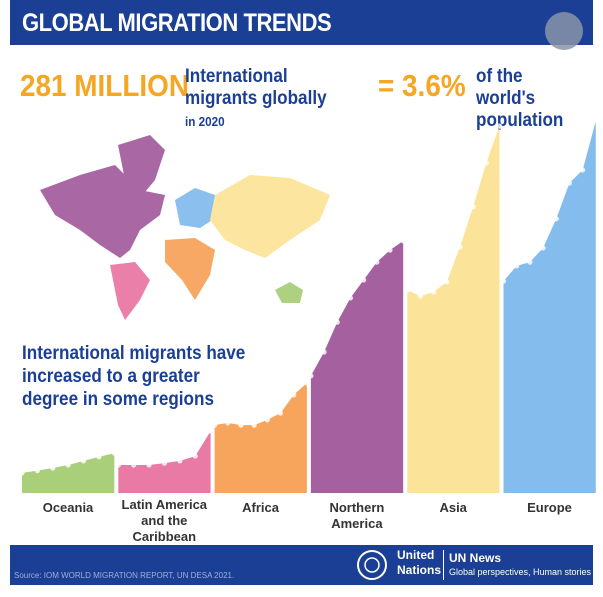 This screenshot has height=597, width=603. Describe the element at coordinates (197, 208) in the screenshot. I see `map-europe` at that location.